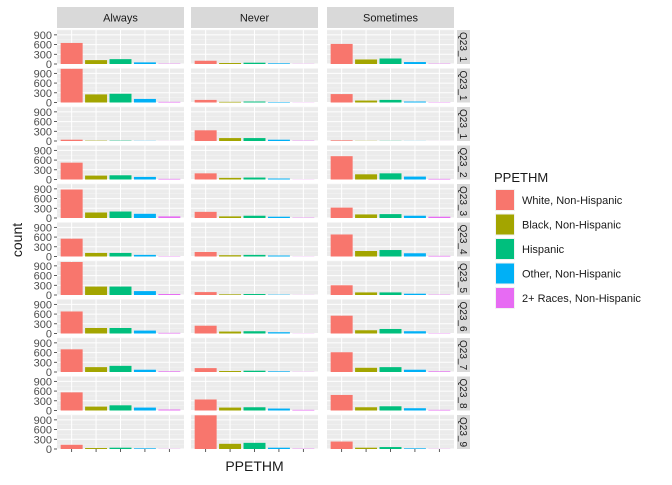 The image size is (672, 485). I want to click on legend-label: Black, Non-Hispanic, so click(572, 226).